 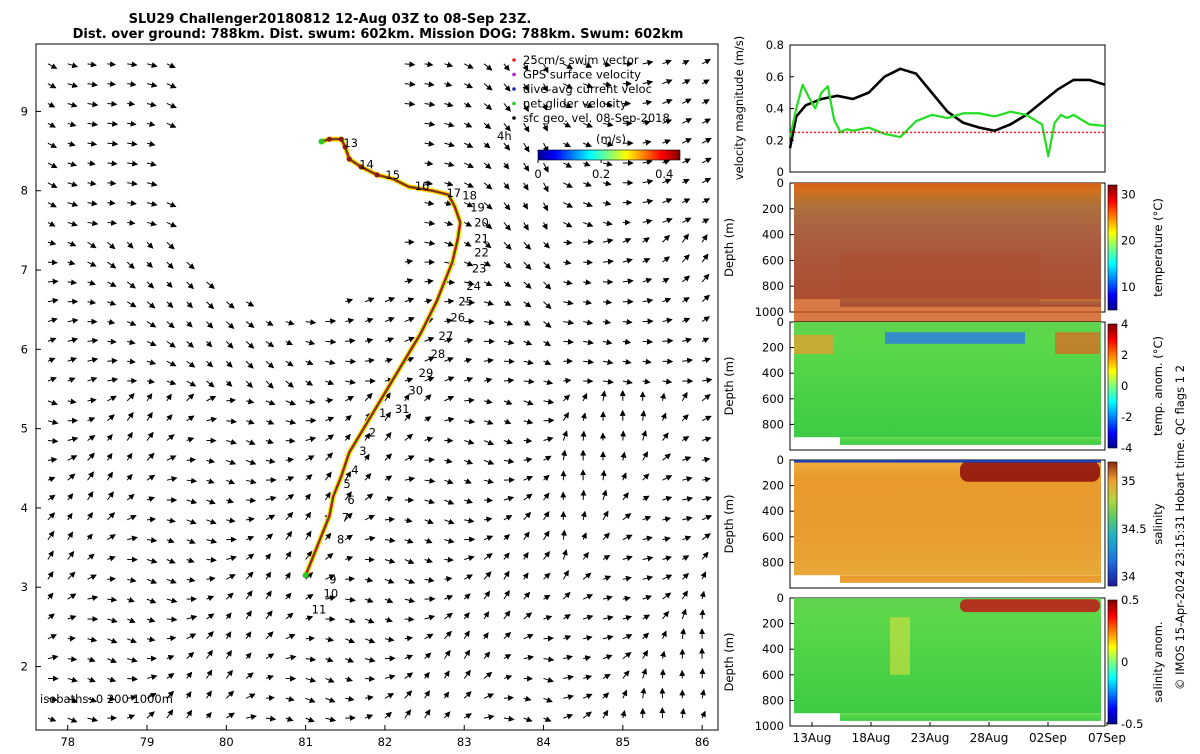 I want to click on day-label: 20, so click(x=481, y=222).